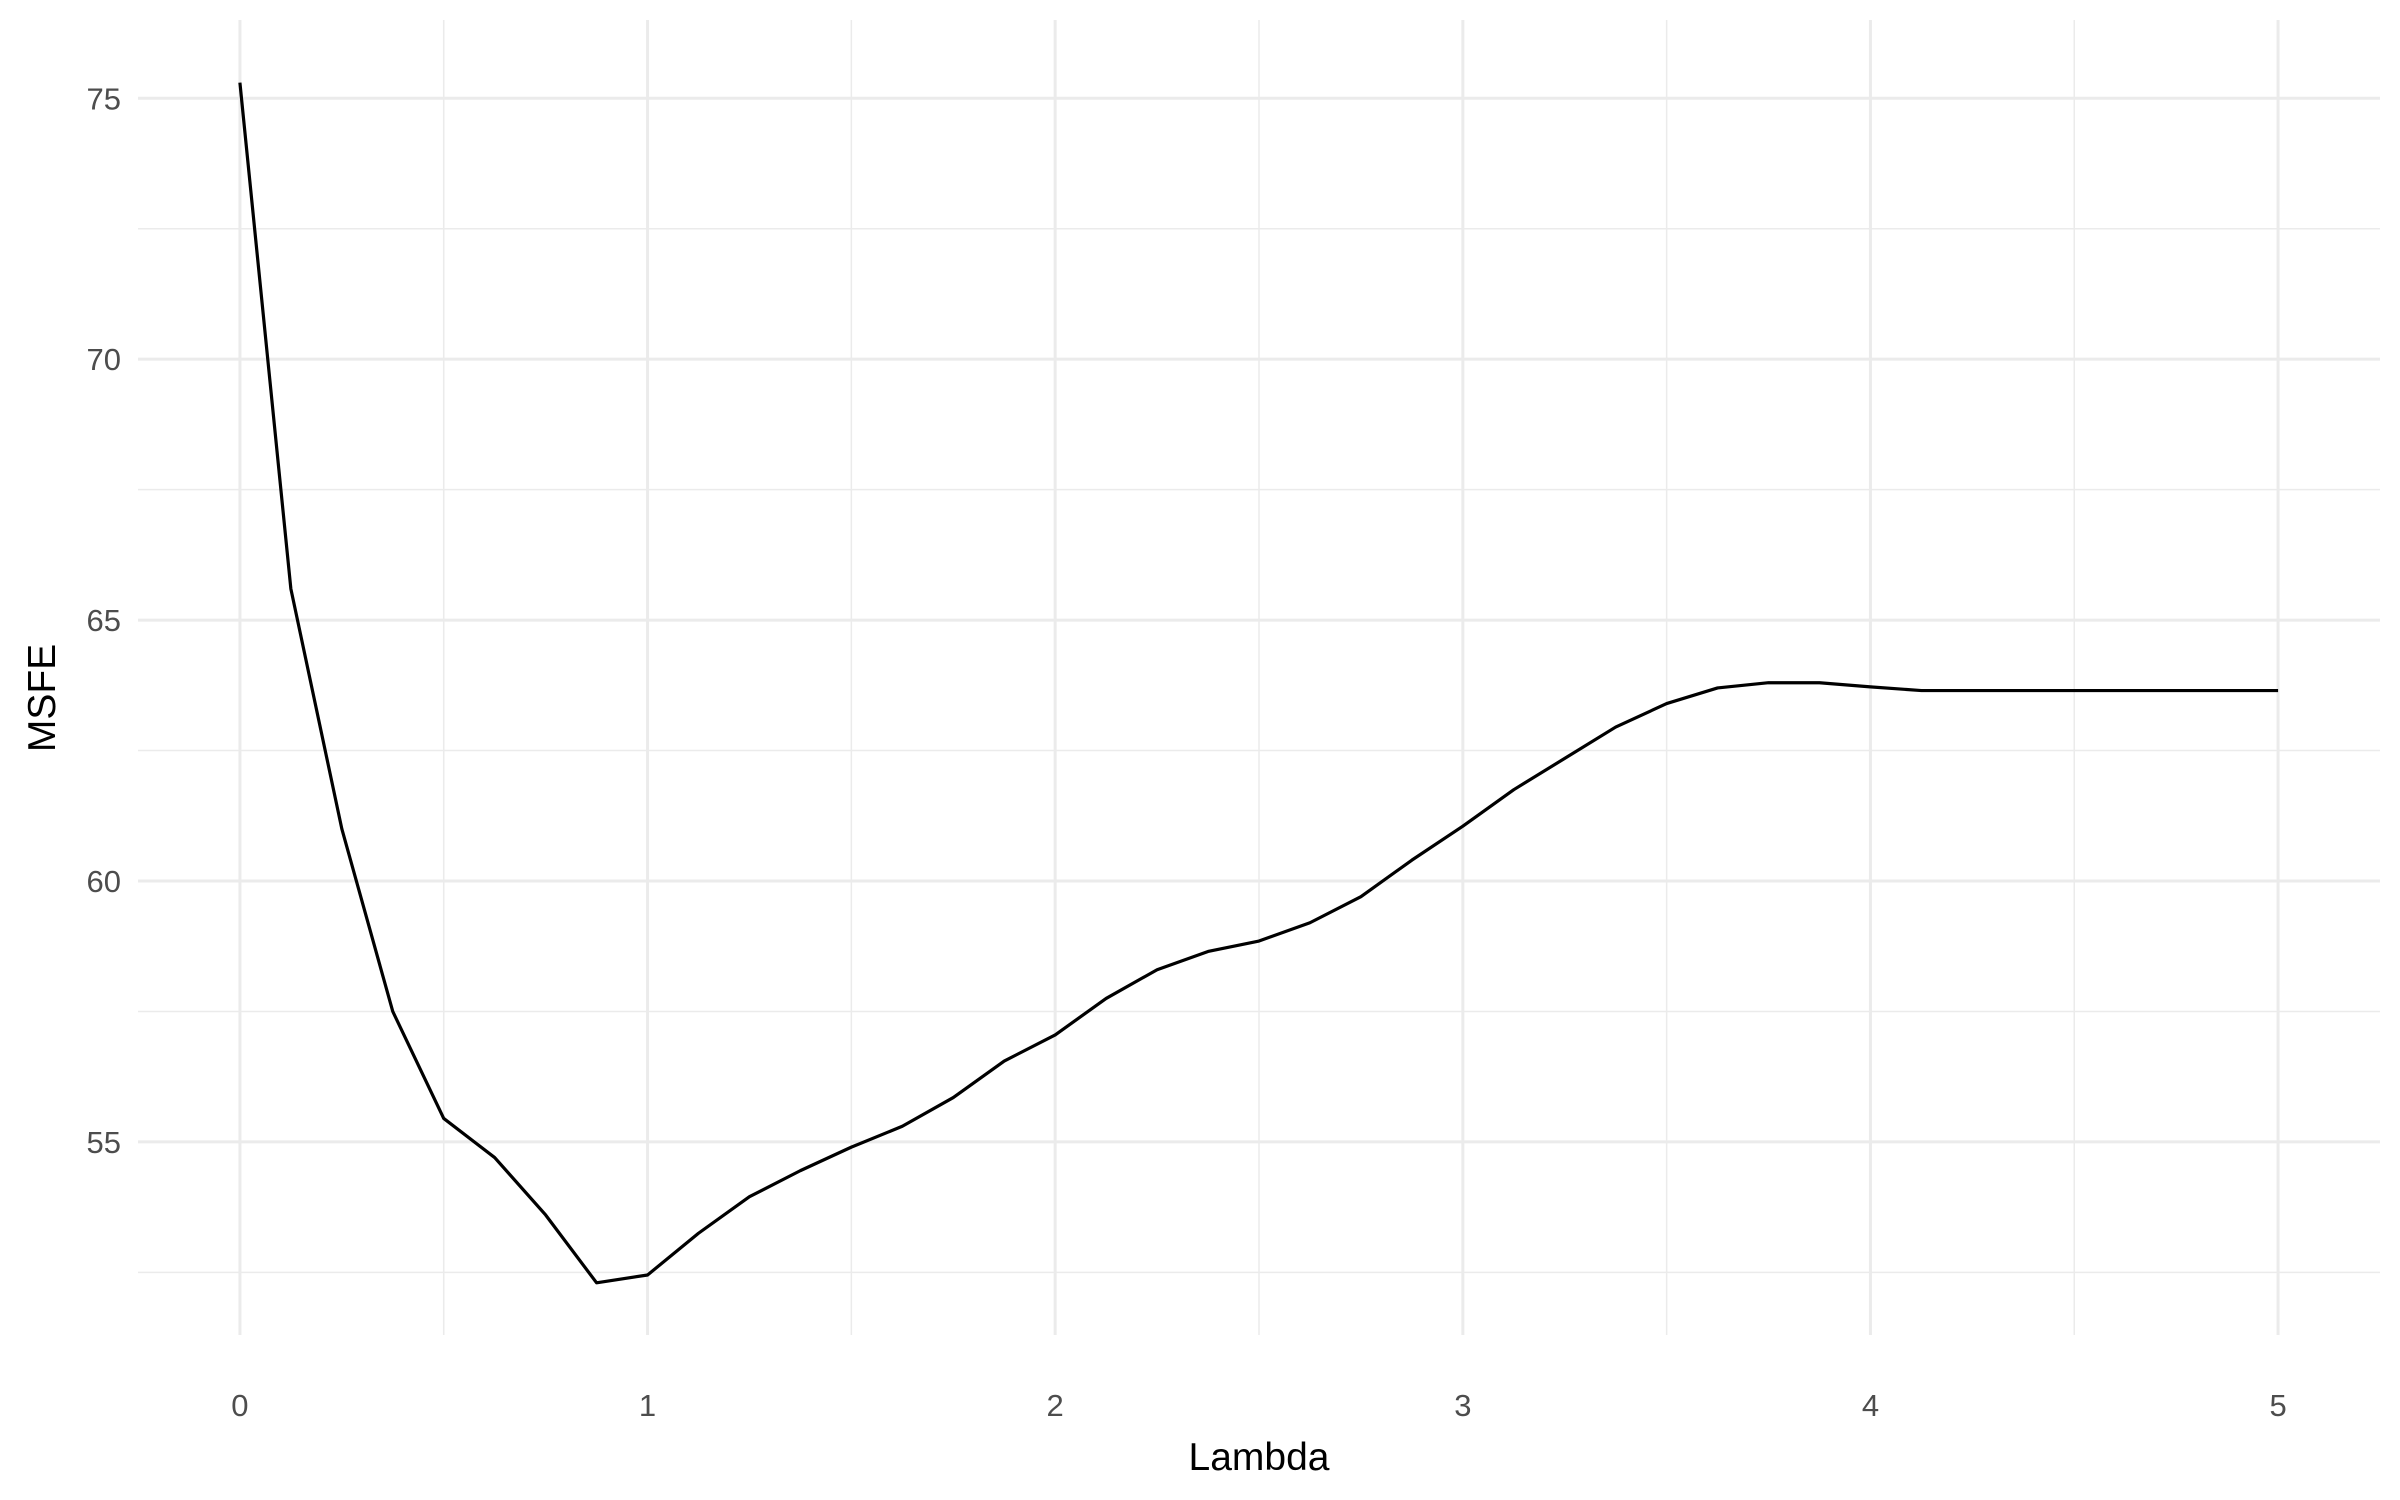  What do you see at coordinates (239, 1405) in the screenshot?
I see `x-tick-label: 0` at bounding box center [239, 1405].